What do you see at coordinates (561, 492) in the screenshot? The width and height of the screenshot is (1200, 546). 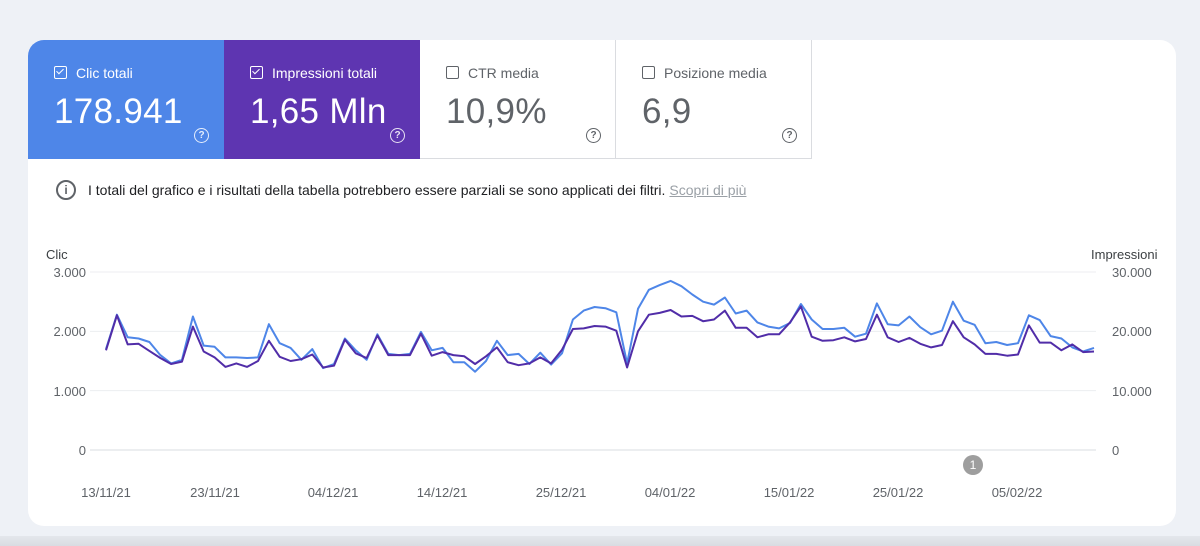 I see `x-tick-label: 25/12/21` at bounding box center [561, 492].